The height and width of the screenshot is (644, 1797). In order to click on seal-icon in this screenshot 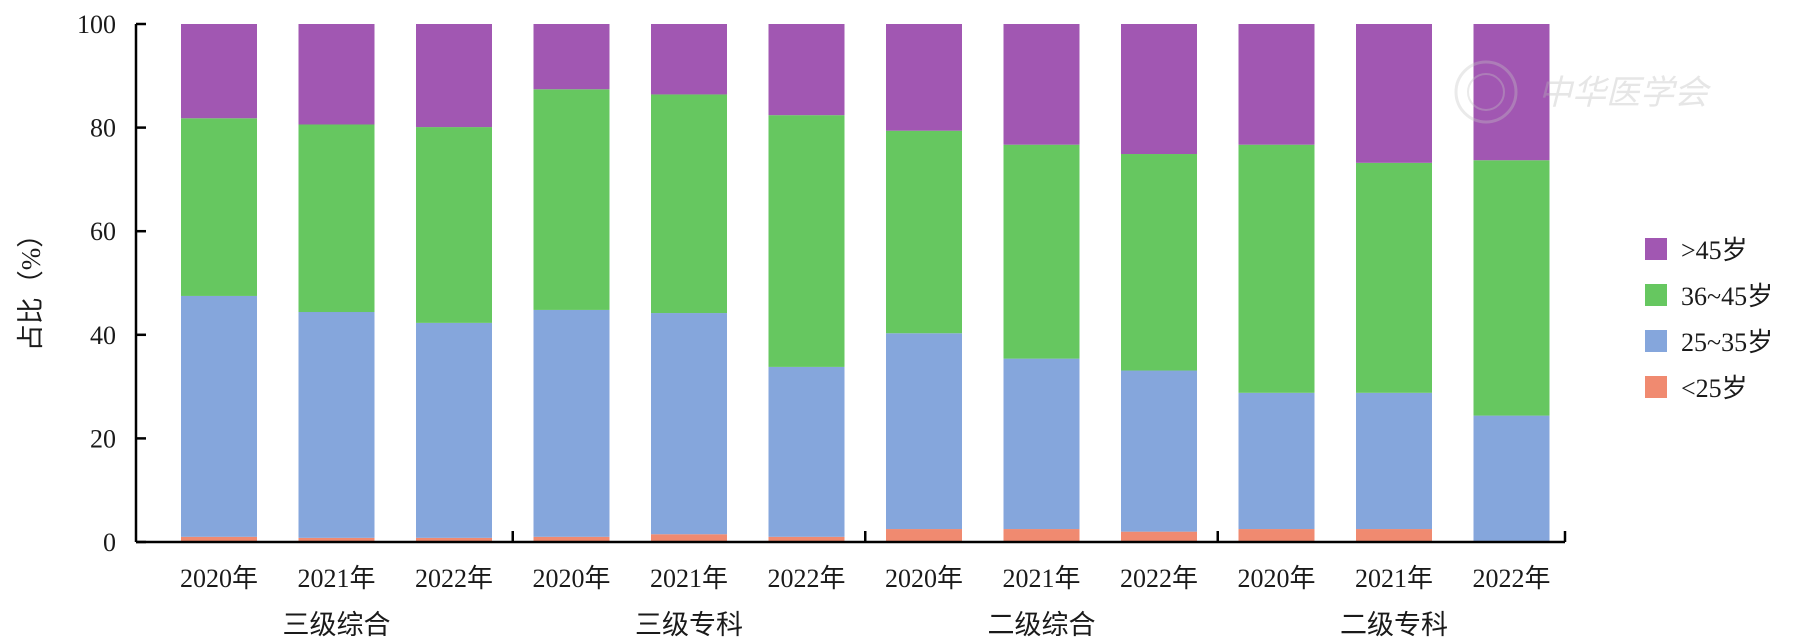, I will do `click(1486, 92)`.